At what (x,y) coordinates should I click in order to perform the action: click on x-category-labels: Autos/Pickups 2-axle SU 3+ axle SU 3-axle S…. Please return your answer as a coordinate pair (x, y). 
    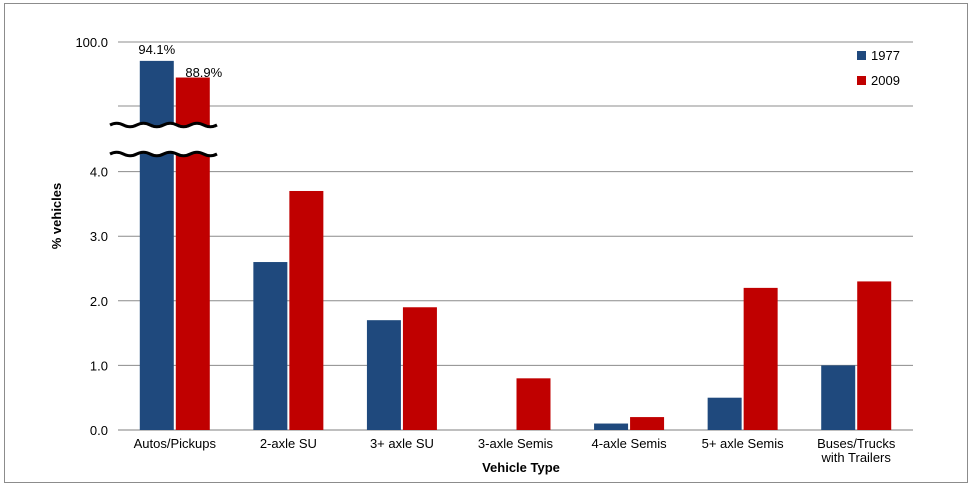
    Looking at the image, I should click on (515, 450).